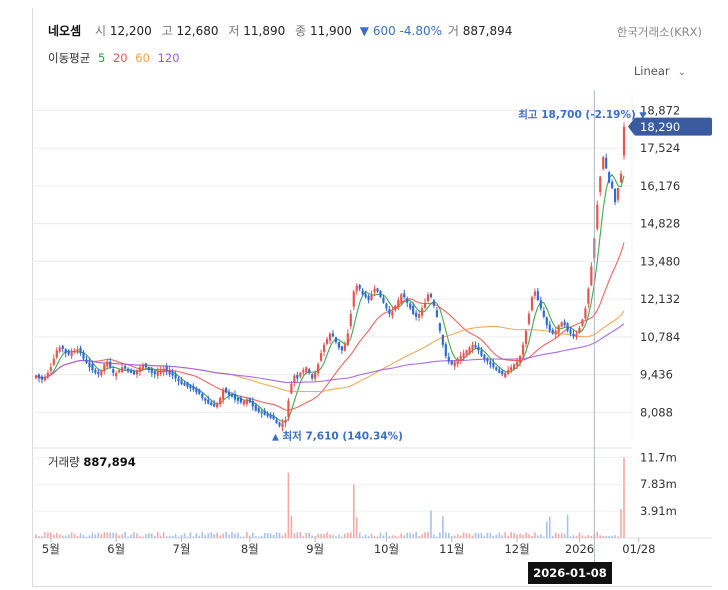 Image resolution: width=728 pixels, height=590 pixels. Describe the element at coordinates (142, 58) in the screenshot. I see `ma-60: 60` at that location.